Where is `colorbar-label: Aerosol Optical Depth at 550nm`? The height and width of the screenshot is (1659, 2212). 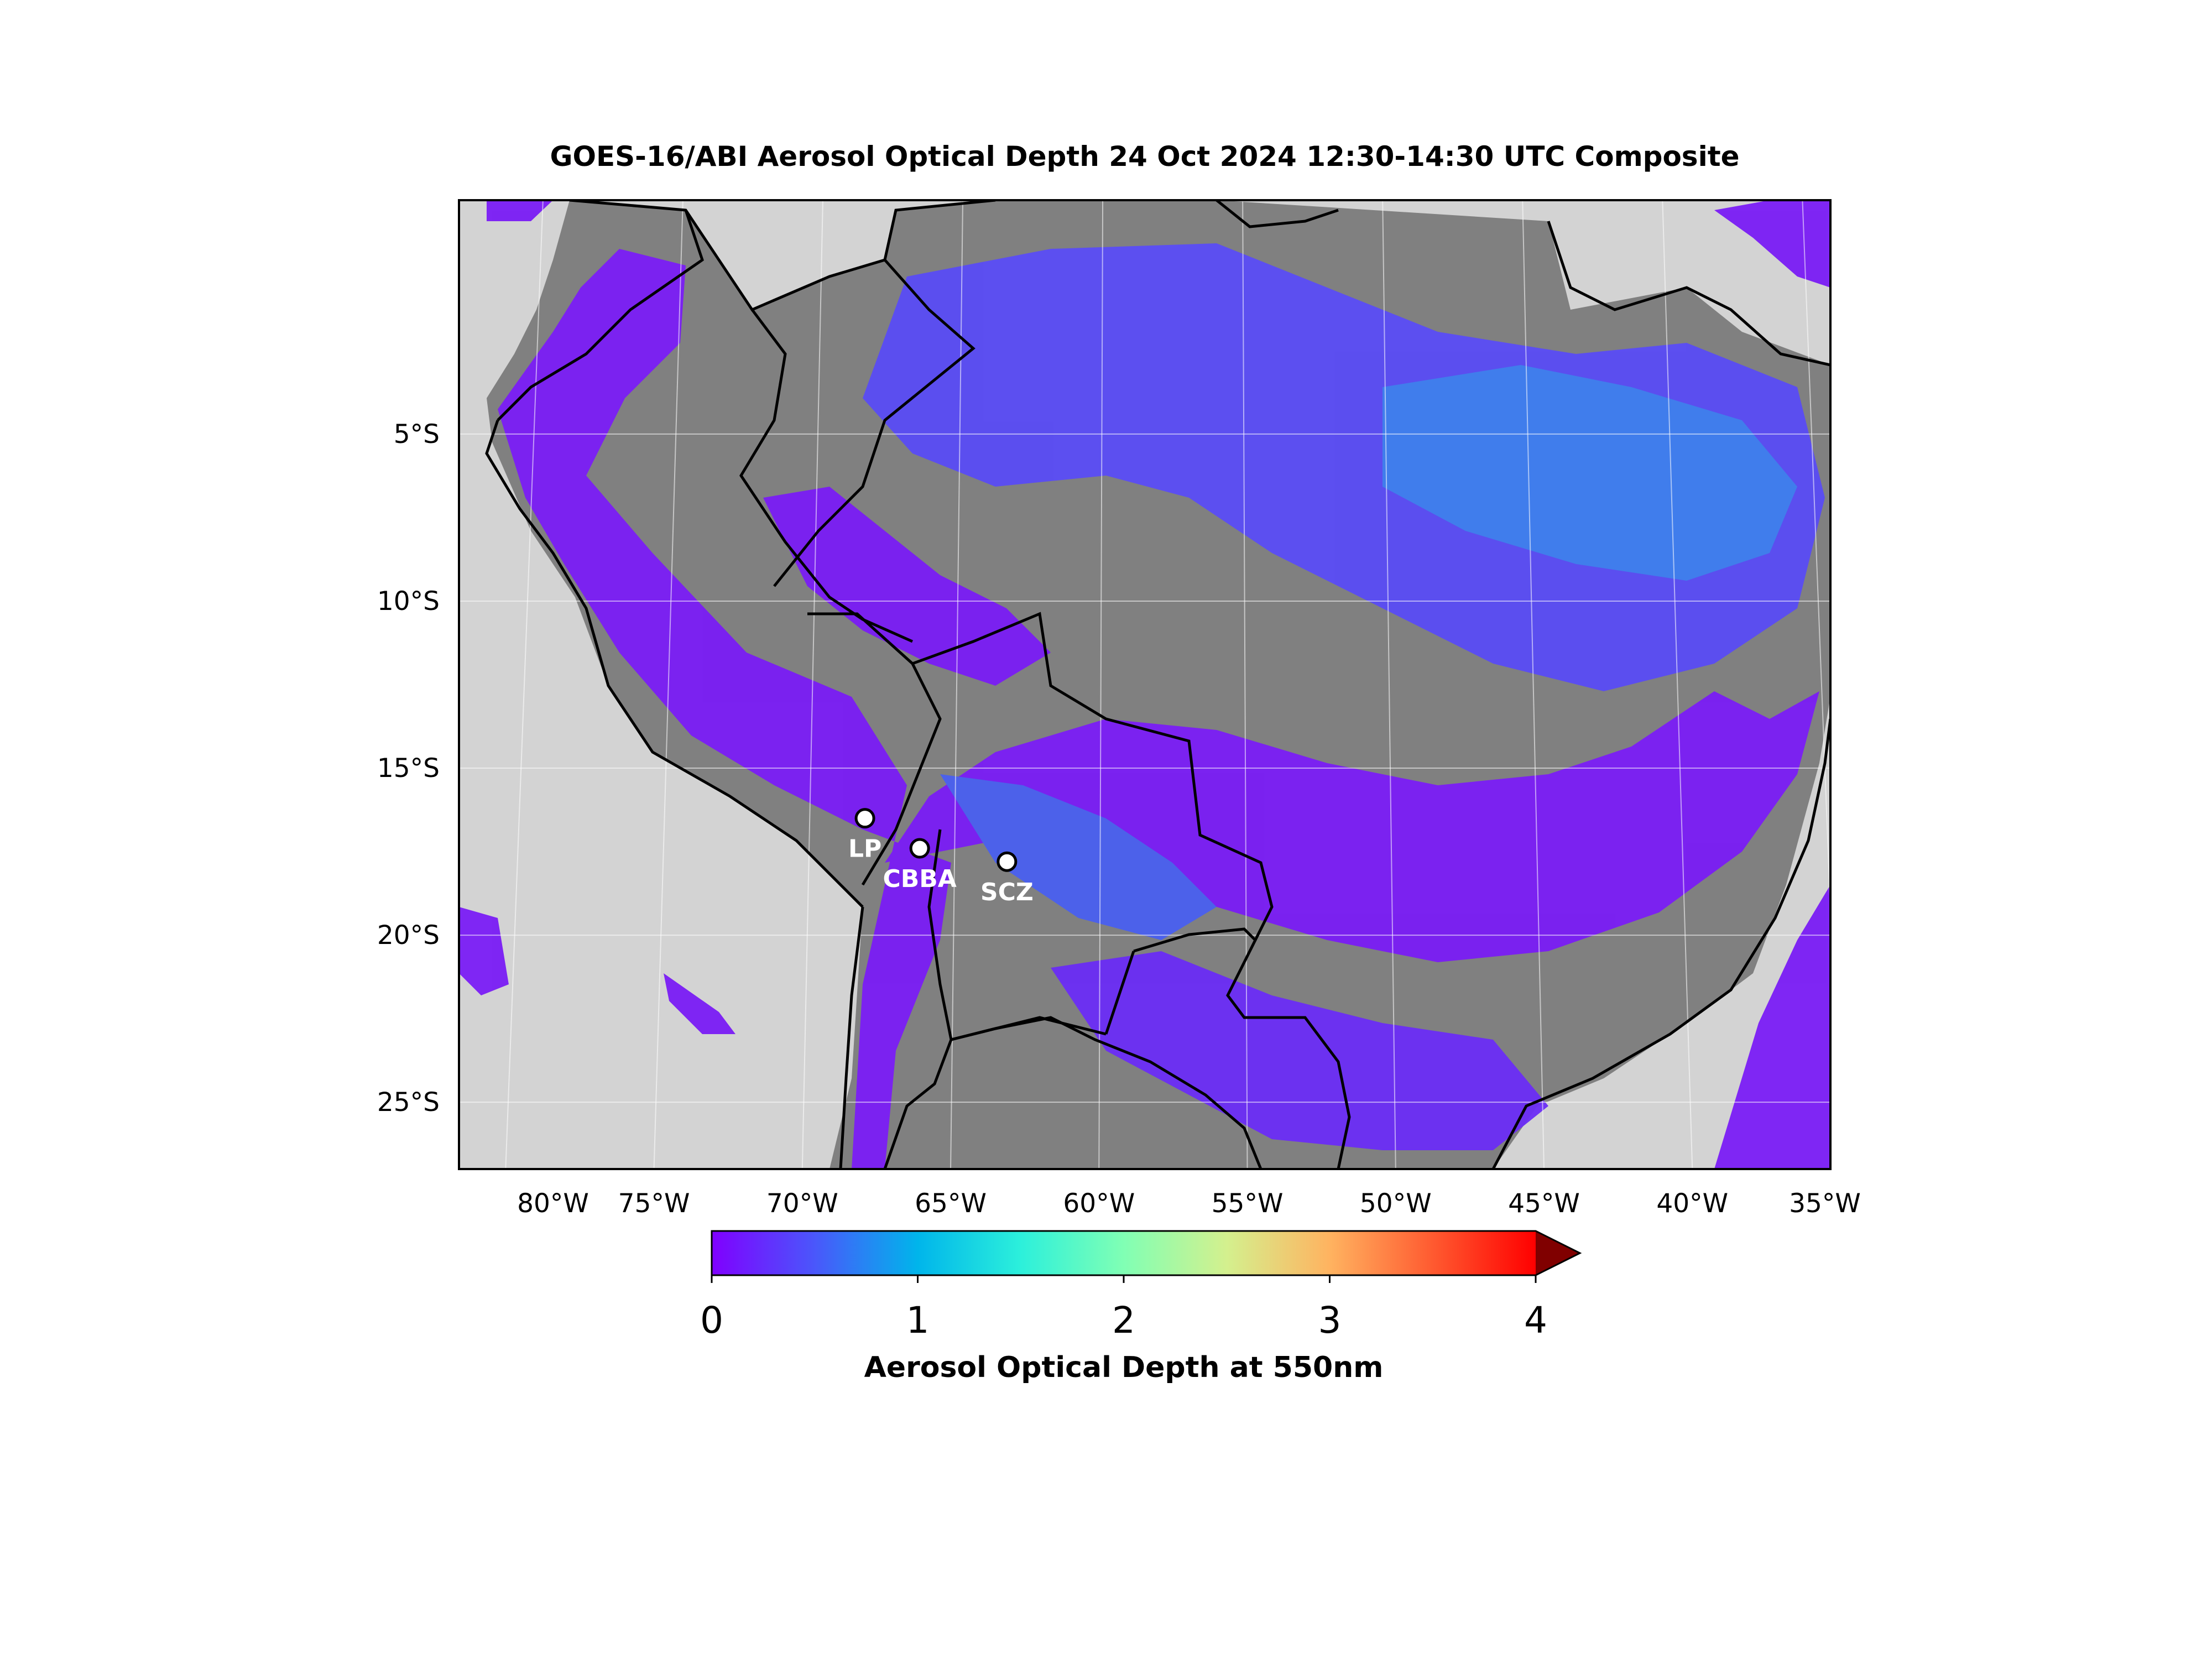 colorbar-label: Aerosol Optical Depth at 550nm is located at coordinates (1124, 1368).